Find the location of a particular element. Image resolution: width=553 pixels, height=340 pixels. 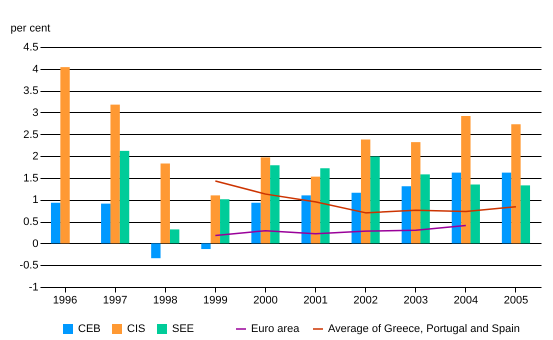

legend-label: CEB is located at coordinates (89, 329).